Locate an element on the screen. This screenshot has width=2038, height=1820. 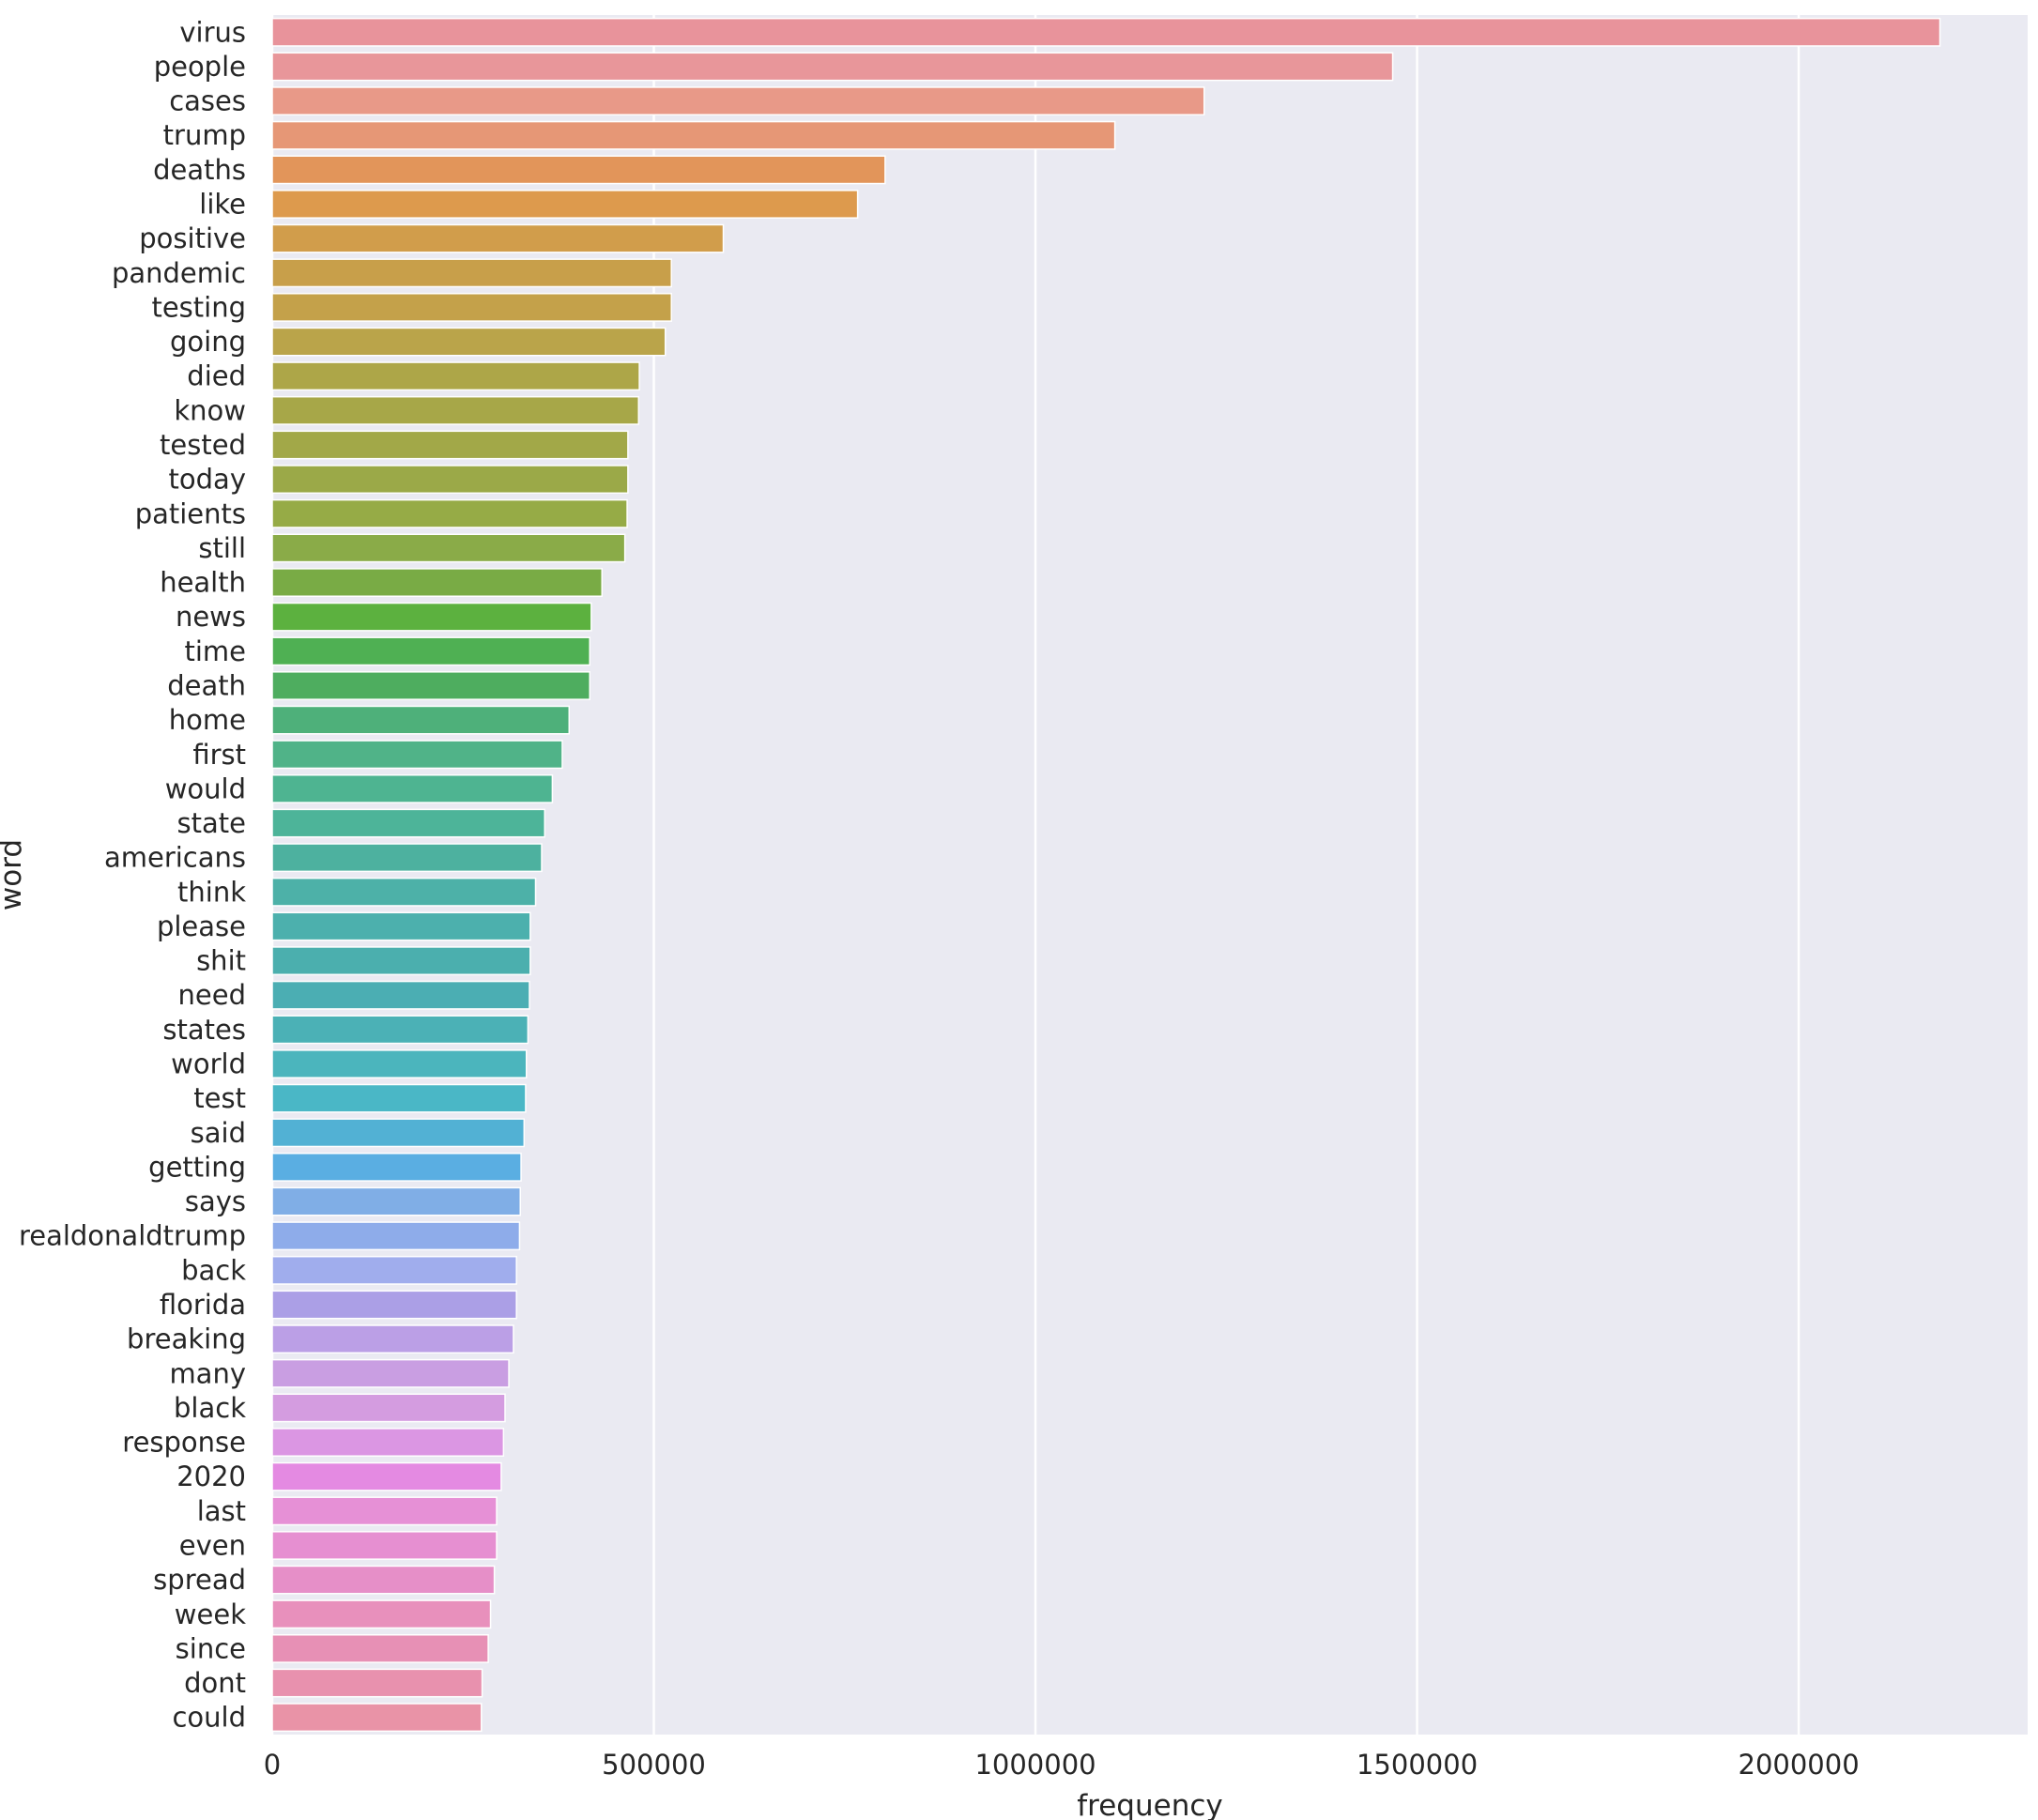
y-tick-label: virus is located at coordinates (213, 32).